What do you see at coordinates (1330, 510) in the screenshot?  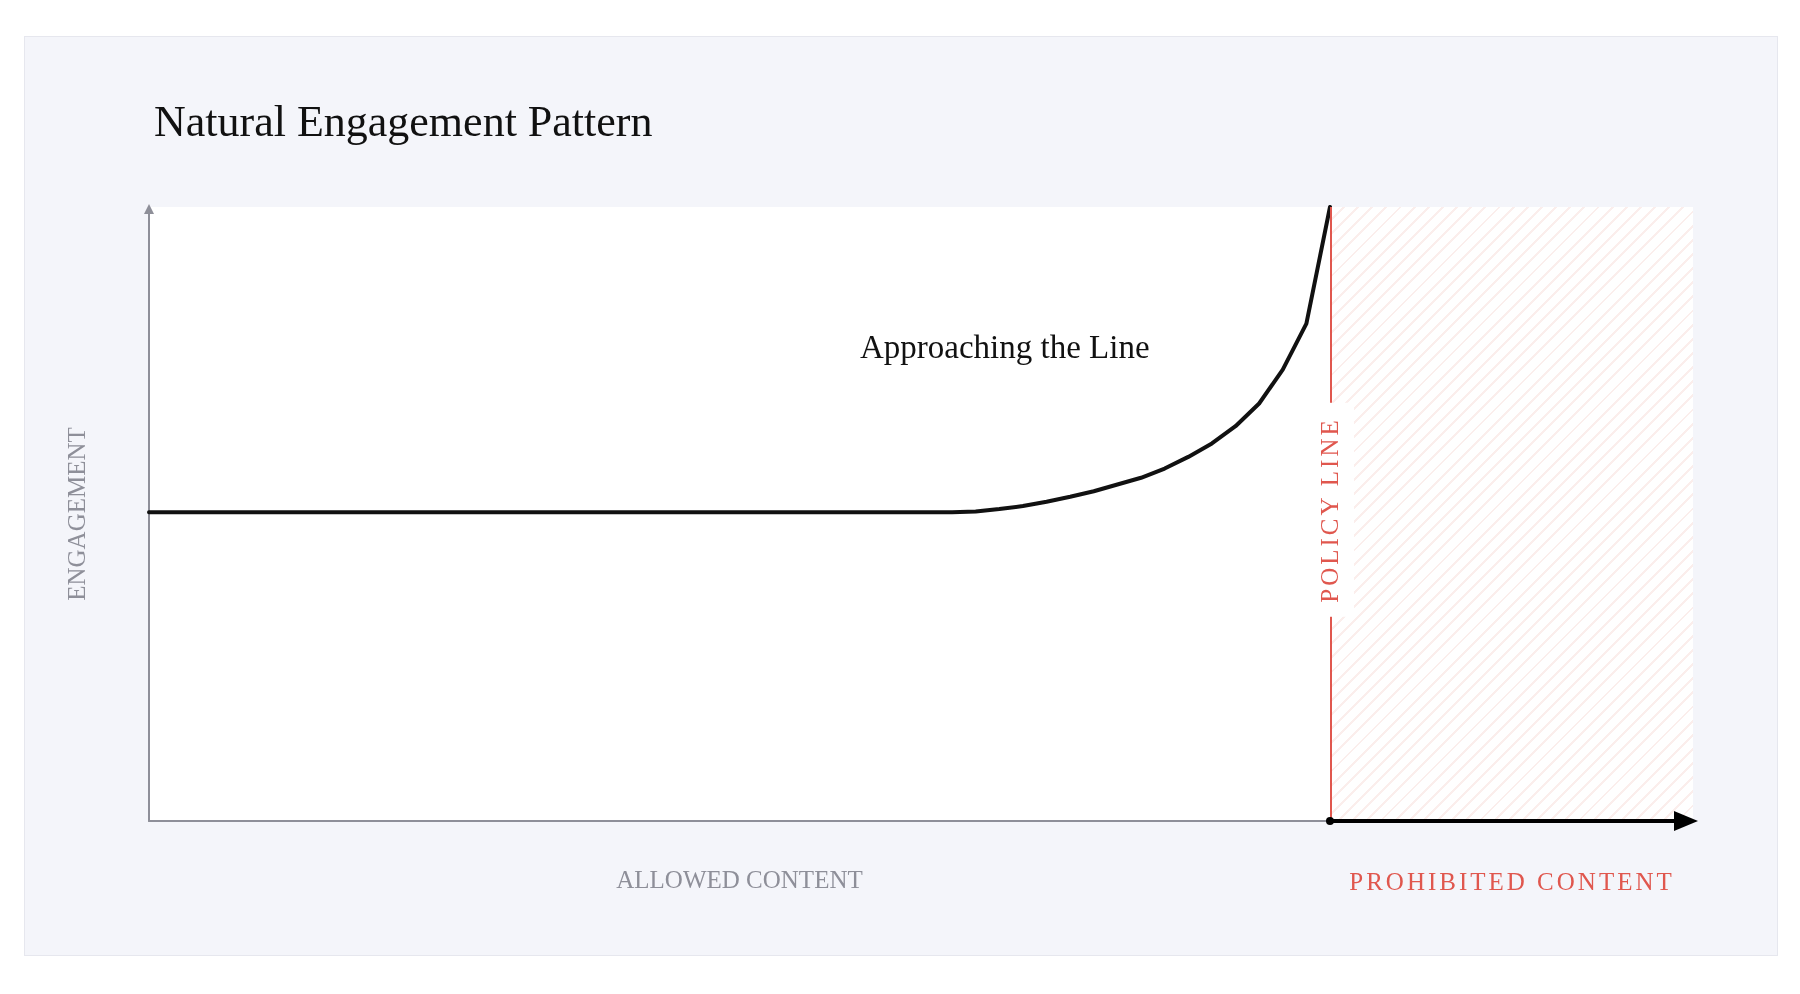 I see `annotation: POLICY LINE` at bounding box center [1330, 510].